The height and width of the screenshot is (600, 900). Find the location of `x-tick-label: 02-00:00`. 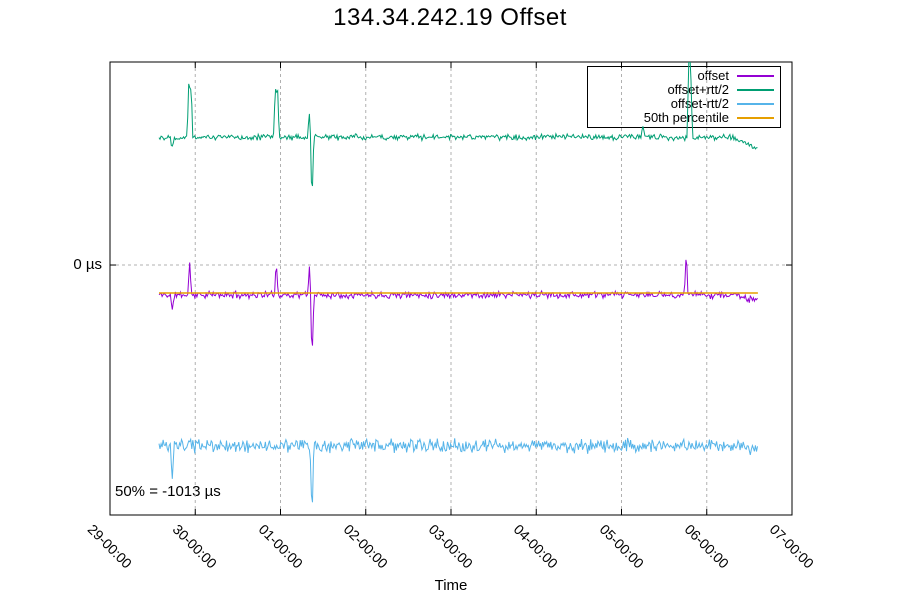

x-tick-label: 02-00:00 is located at coordinates (365, 546).